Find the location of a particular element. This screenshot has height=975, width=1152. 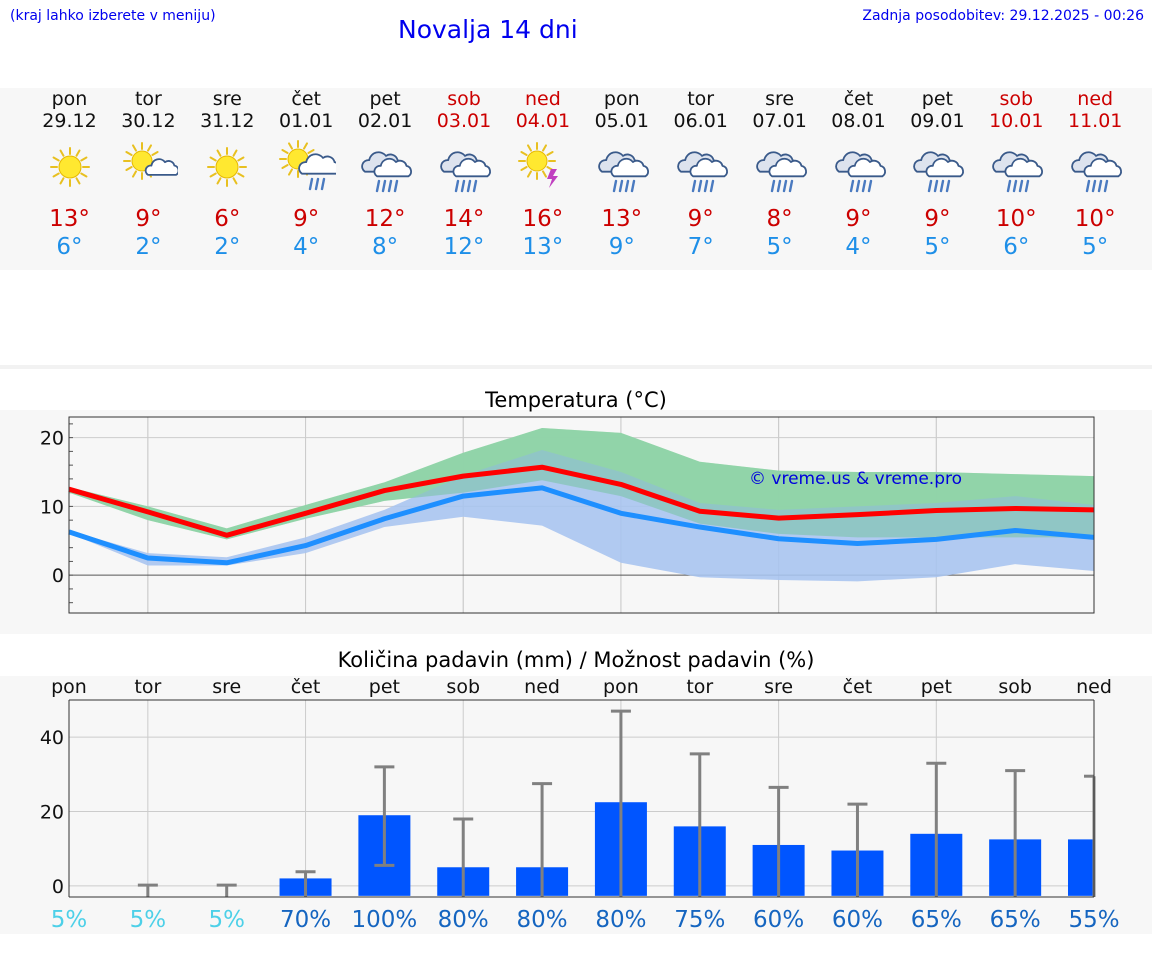

day-column: ned 11.01 10° 5° is located at coordinates (1095, 174).